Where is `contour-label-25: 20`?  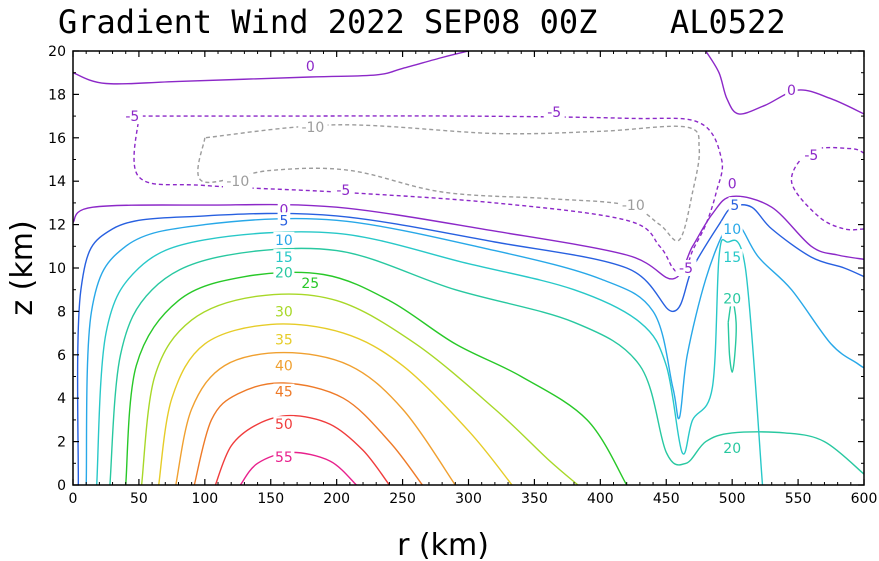 contour-label-25: 20 is located at coordinates (732, 449).